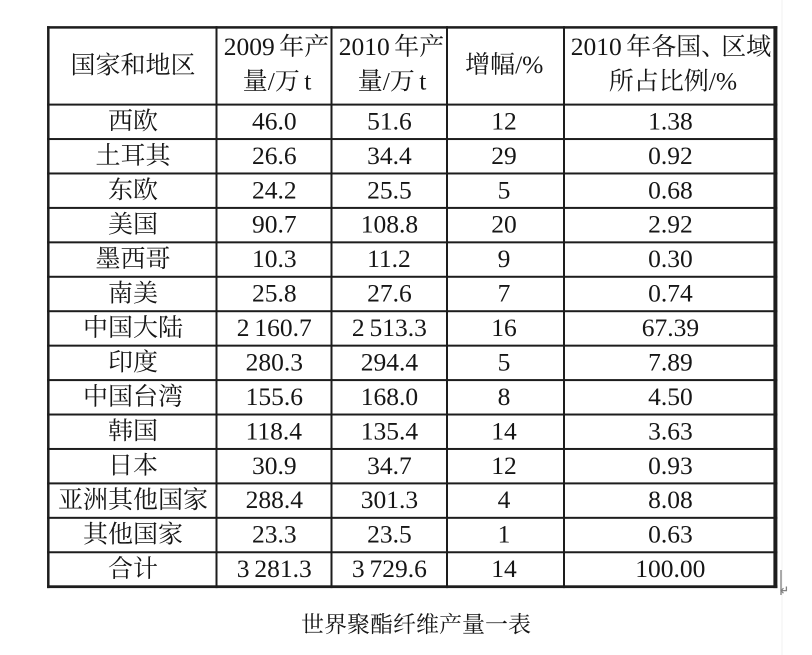 This screenshot has width=812, height=655. What do you see at coordinates (274, 155) in the screenshot?
I see `svg-text: 26.6` at bounding box center [274, 155].